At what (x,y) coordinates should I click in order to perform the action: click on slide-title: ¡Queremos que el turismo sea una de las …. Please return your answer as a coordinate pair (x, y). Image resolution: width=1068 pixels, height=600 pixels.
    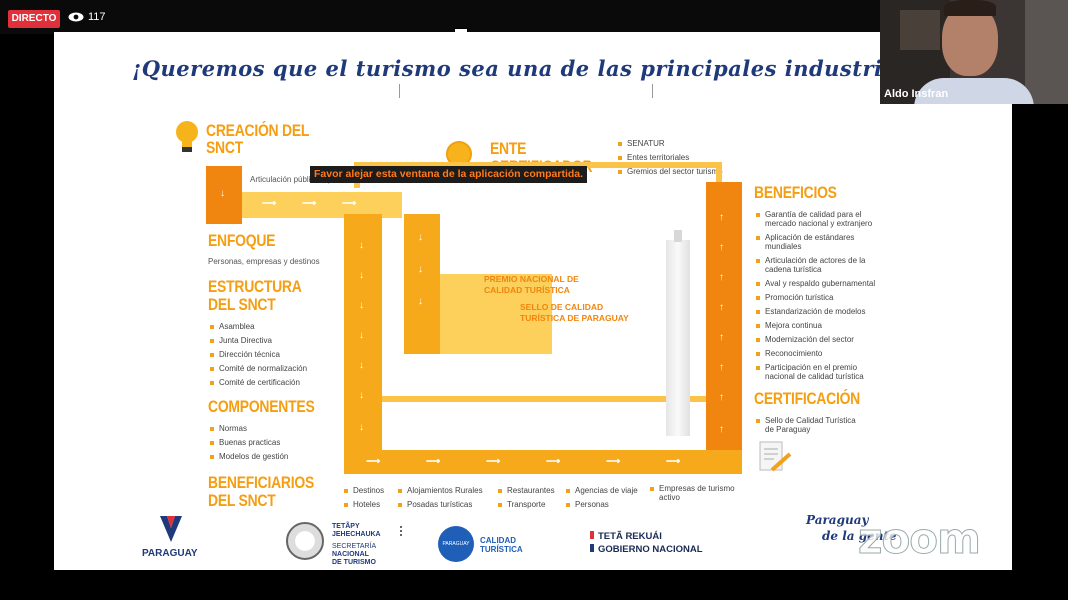
    Looking at the image, I should click on (572, 68).